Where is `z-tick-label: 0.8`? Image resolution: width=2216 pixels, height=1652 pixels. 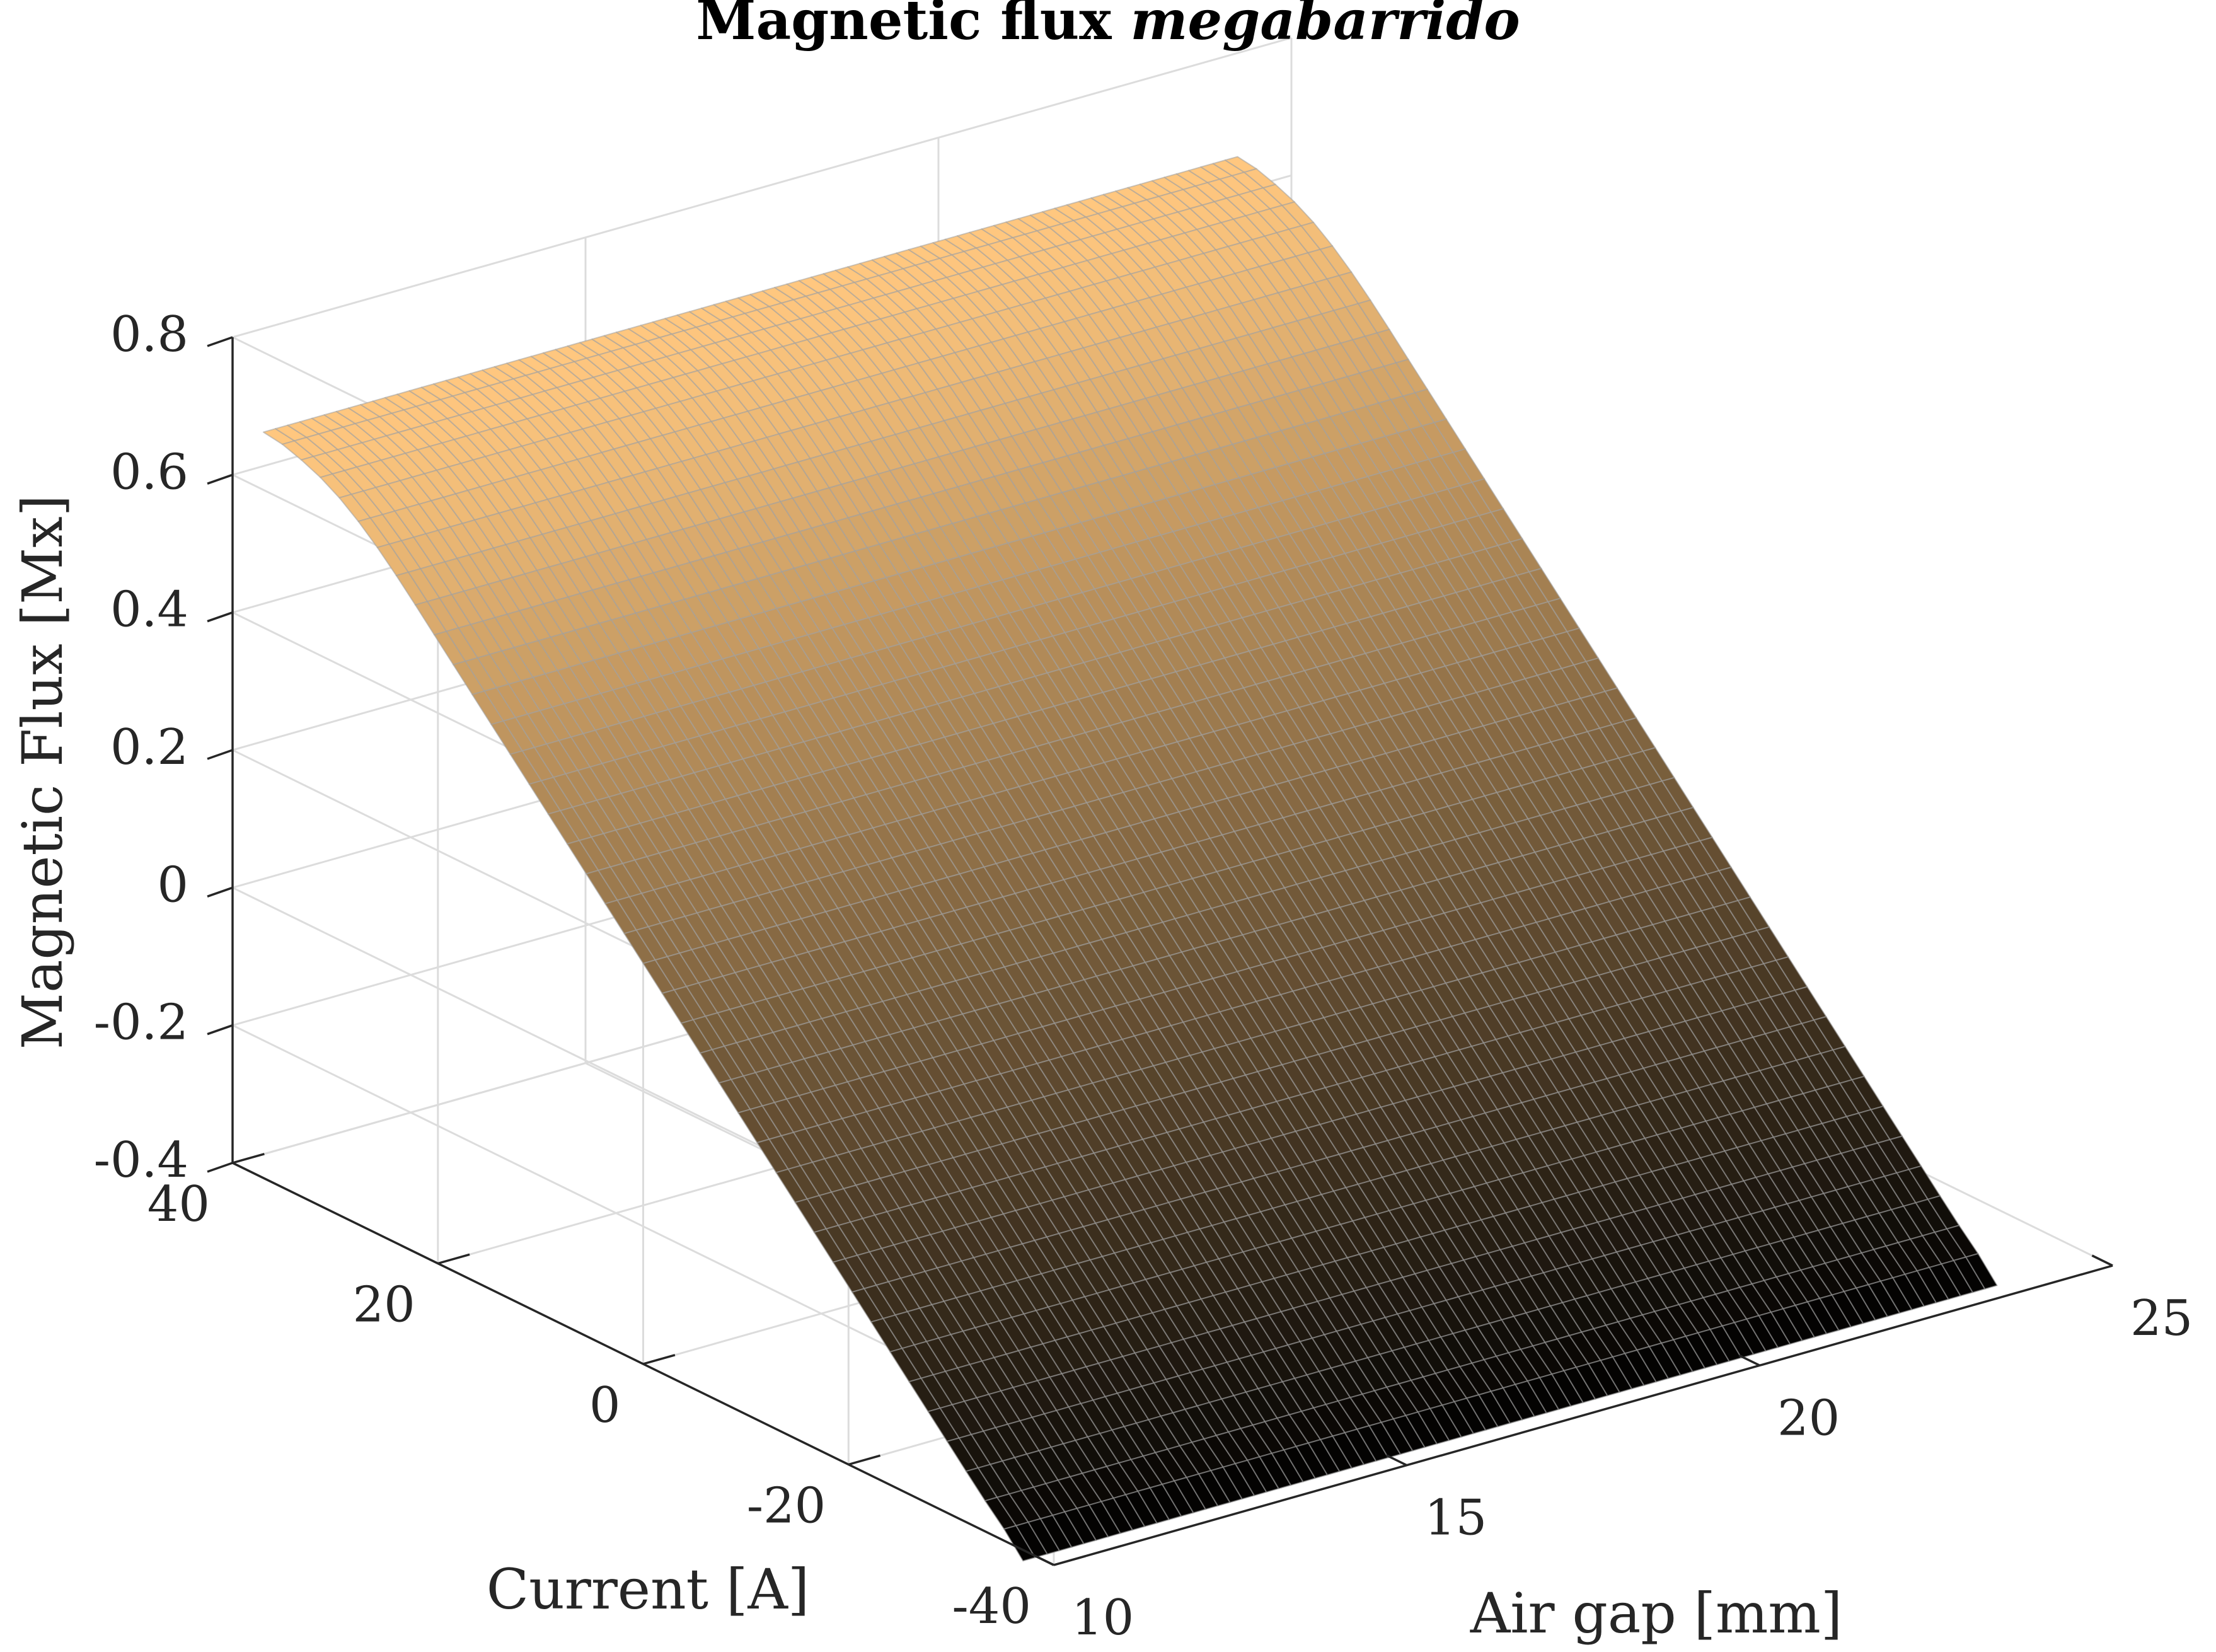
z-tick-label: 0.8 is located at coordinates (149, 334).